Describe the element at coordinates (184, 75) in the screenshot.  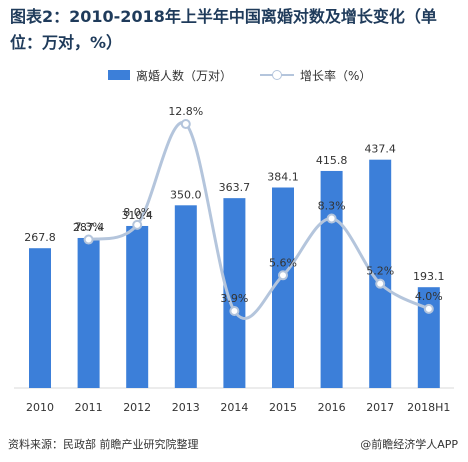
I see `legend-label-bars: 离婚人数（万对）` at that location.